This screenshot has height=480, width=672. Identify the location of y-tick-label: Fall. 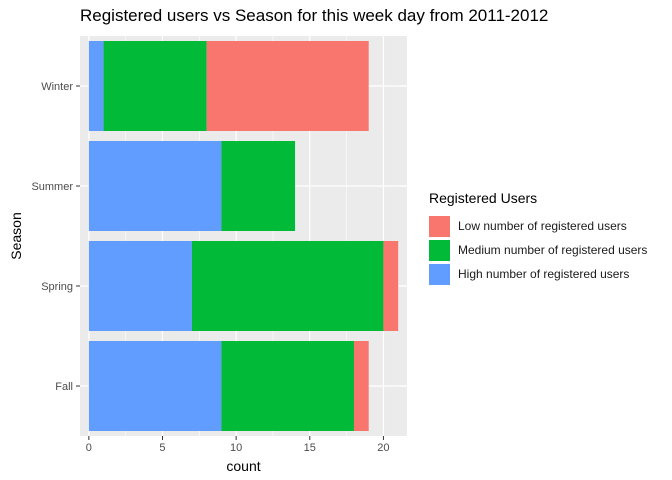
(64, 387).